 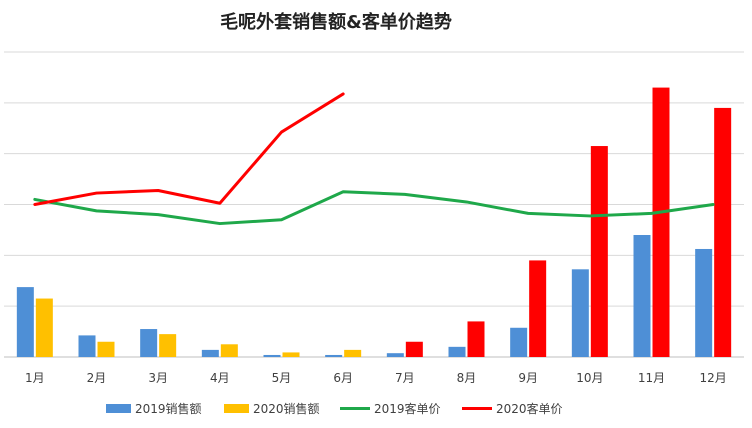 What do you see at coordinates (529, 408) in the screenshot?
I see `legend-label: 2020客单价` at bounding box center [529, 408].